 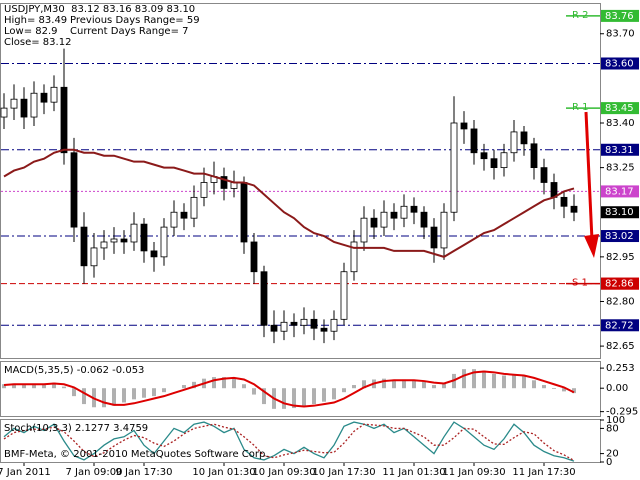 I want to click on pivot-name: R 2, so click(x=580, y=15).